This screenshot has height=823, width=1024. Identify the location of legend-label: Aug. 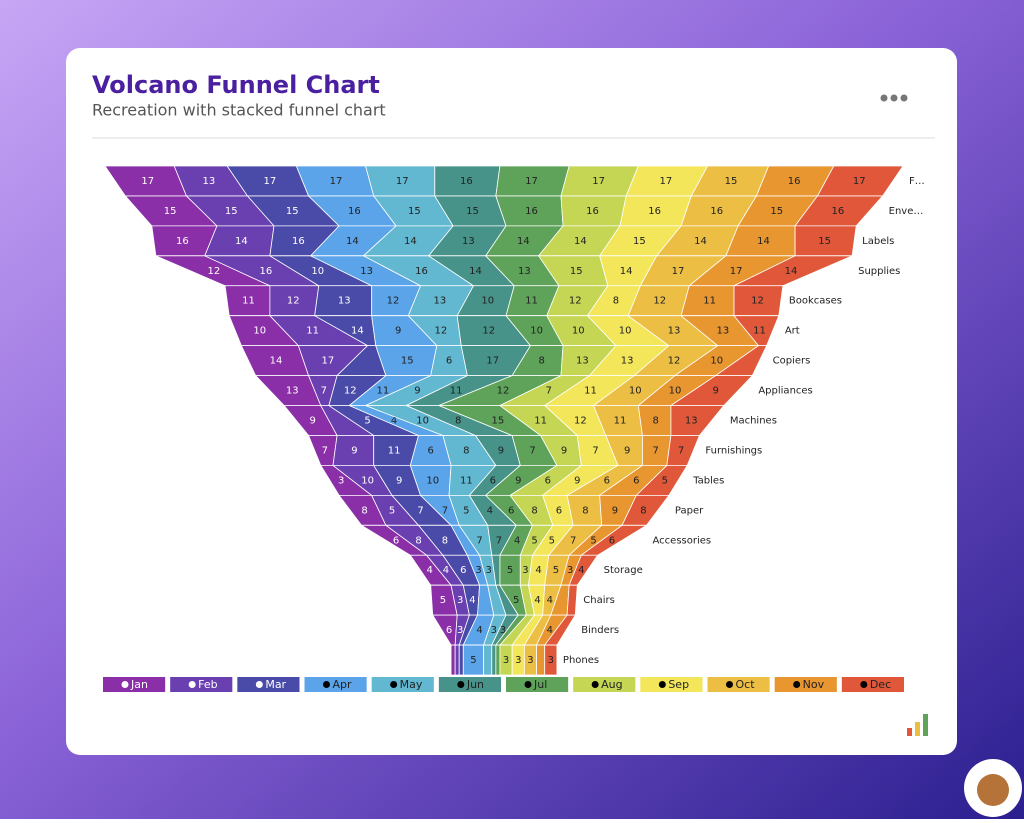
(611, 684).